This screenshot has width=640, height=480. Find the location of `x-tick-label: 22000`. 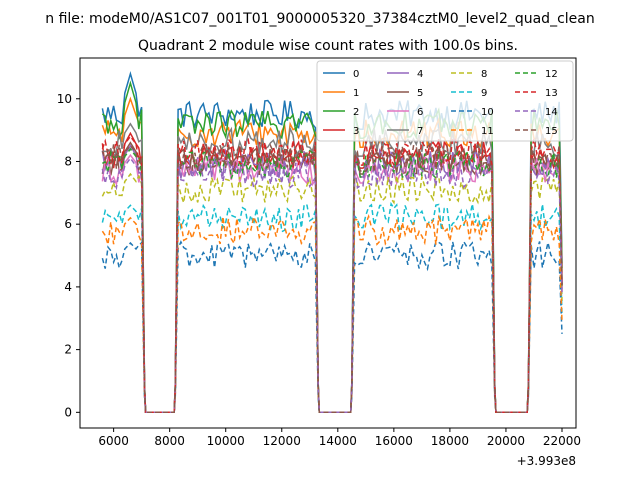

x-tick-label: 22000 is located at coordinates (562, 441).